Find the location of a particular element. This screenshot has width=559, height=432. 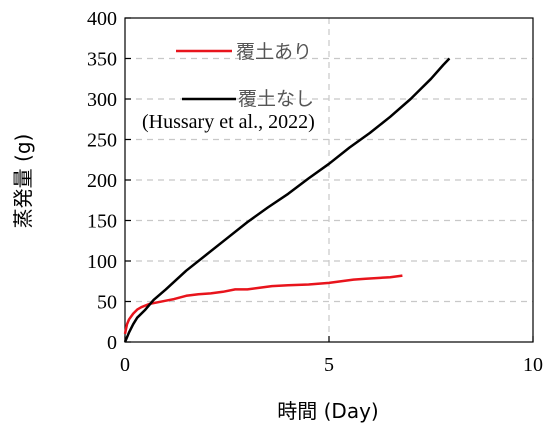

legend: 覆土あり 覆土なし is located at coordinates (245, 75).